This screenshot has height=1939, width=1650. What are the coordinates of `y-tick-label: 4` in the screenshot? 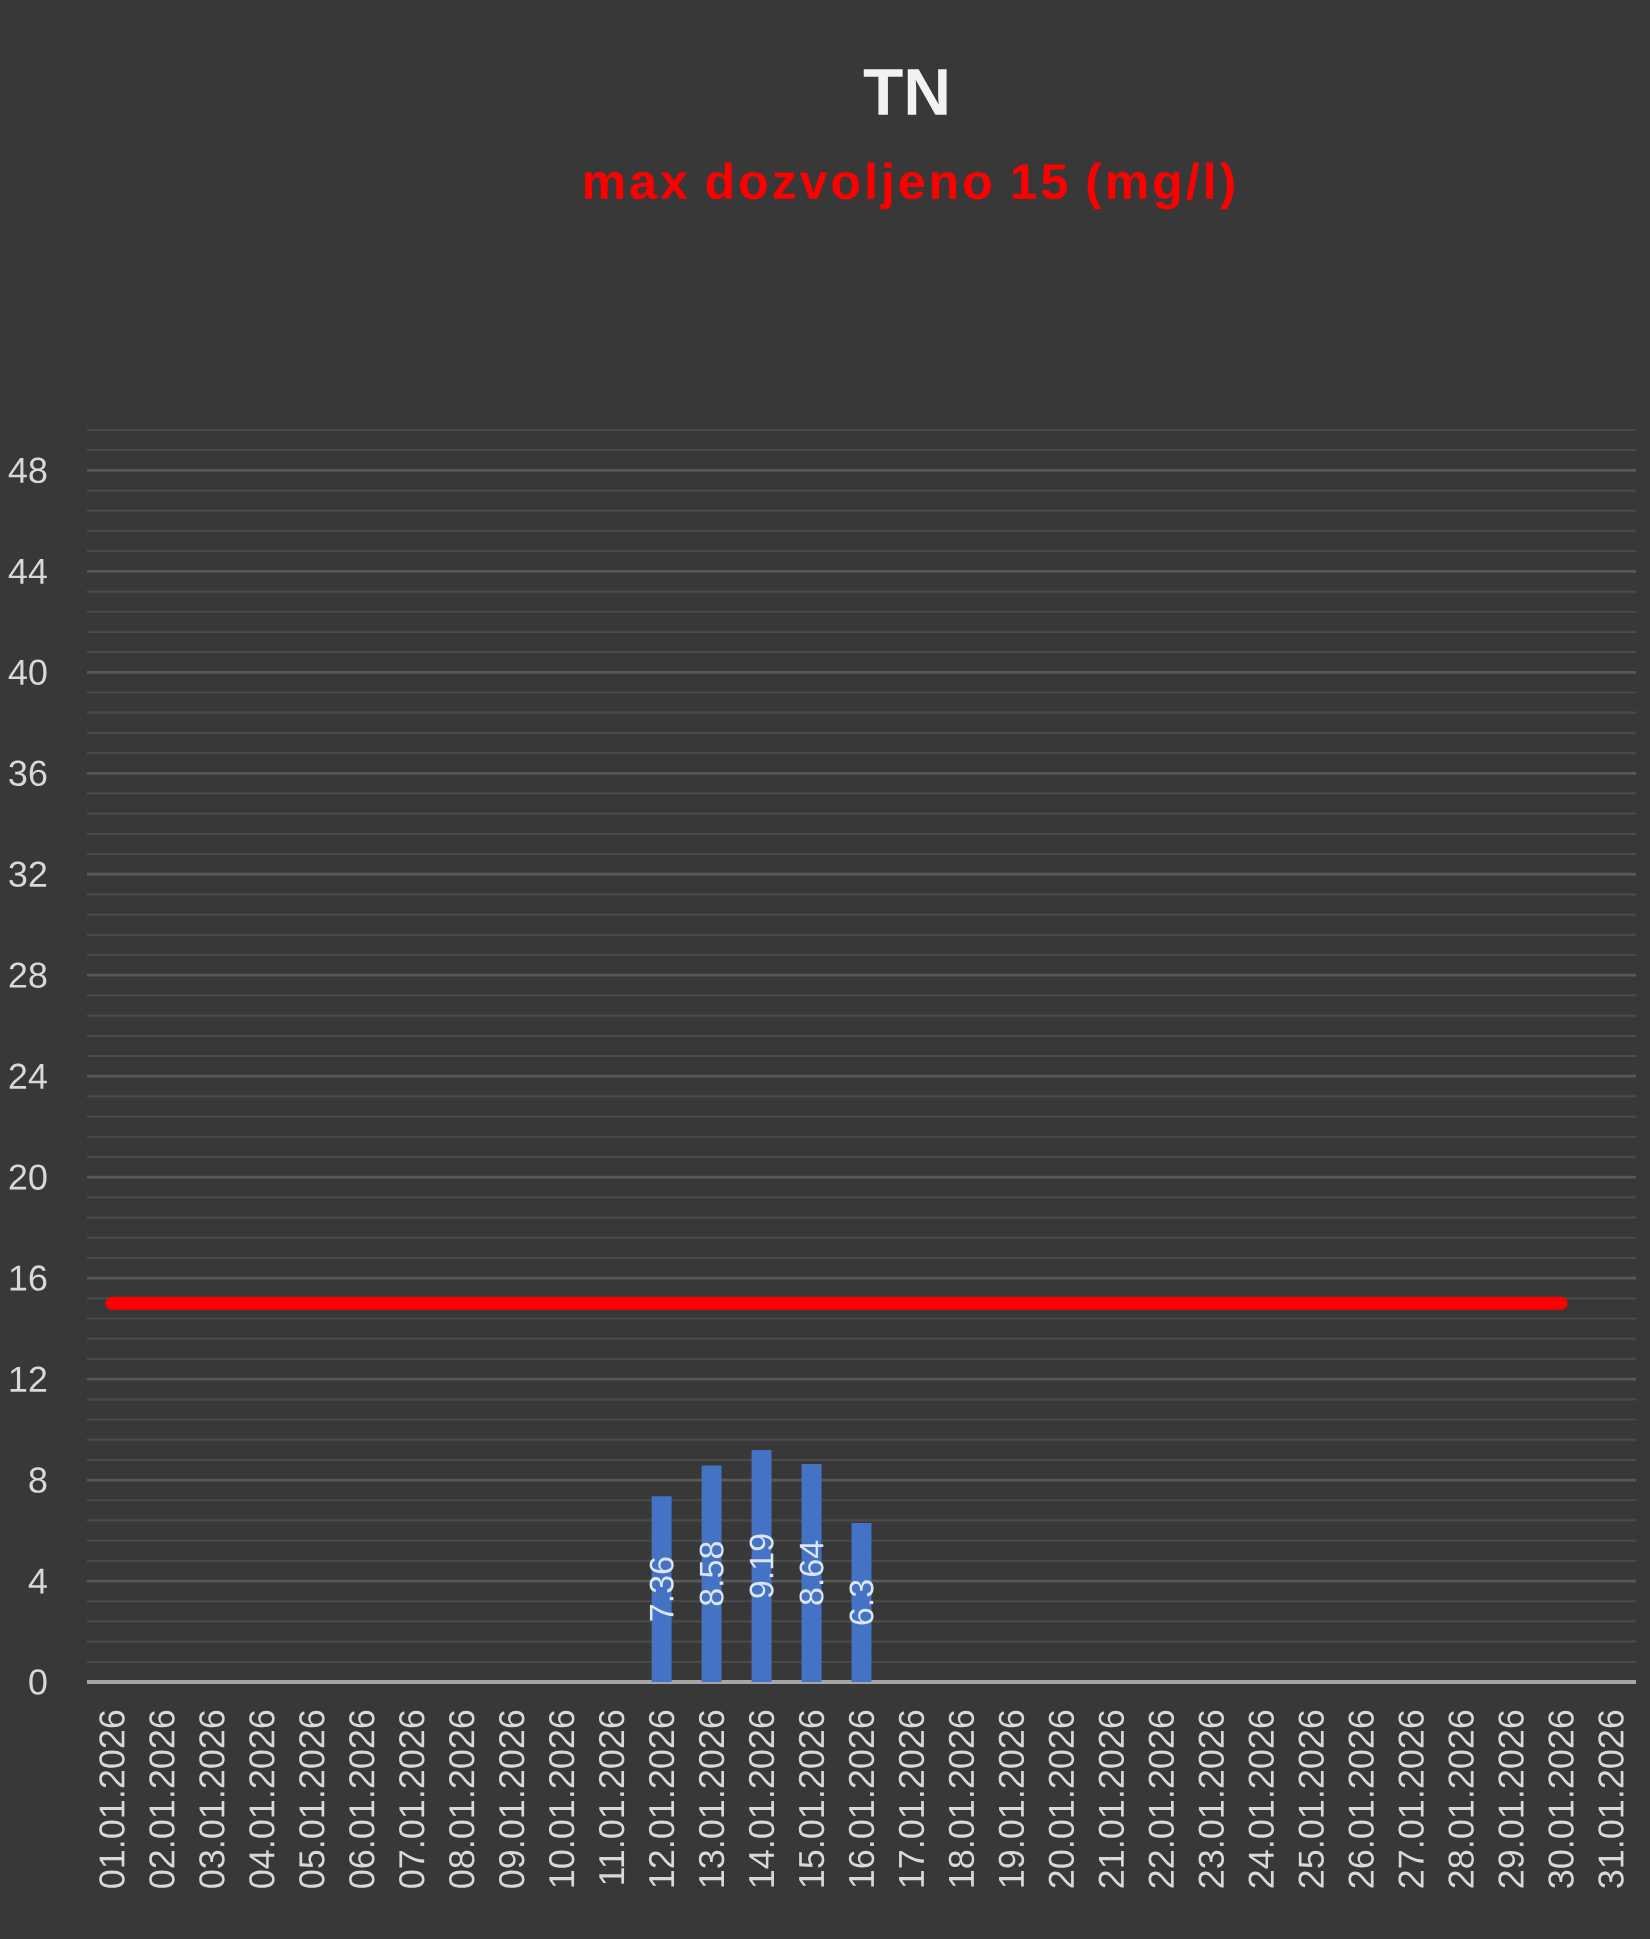 It's located at (37, 1581).